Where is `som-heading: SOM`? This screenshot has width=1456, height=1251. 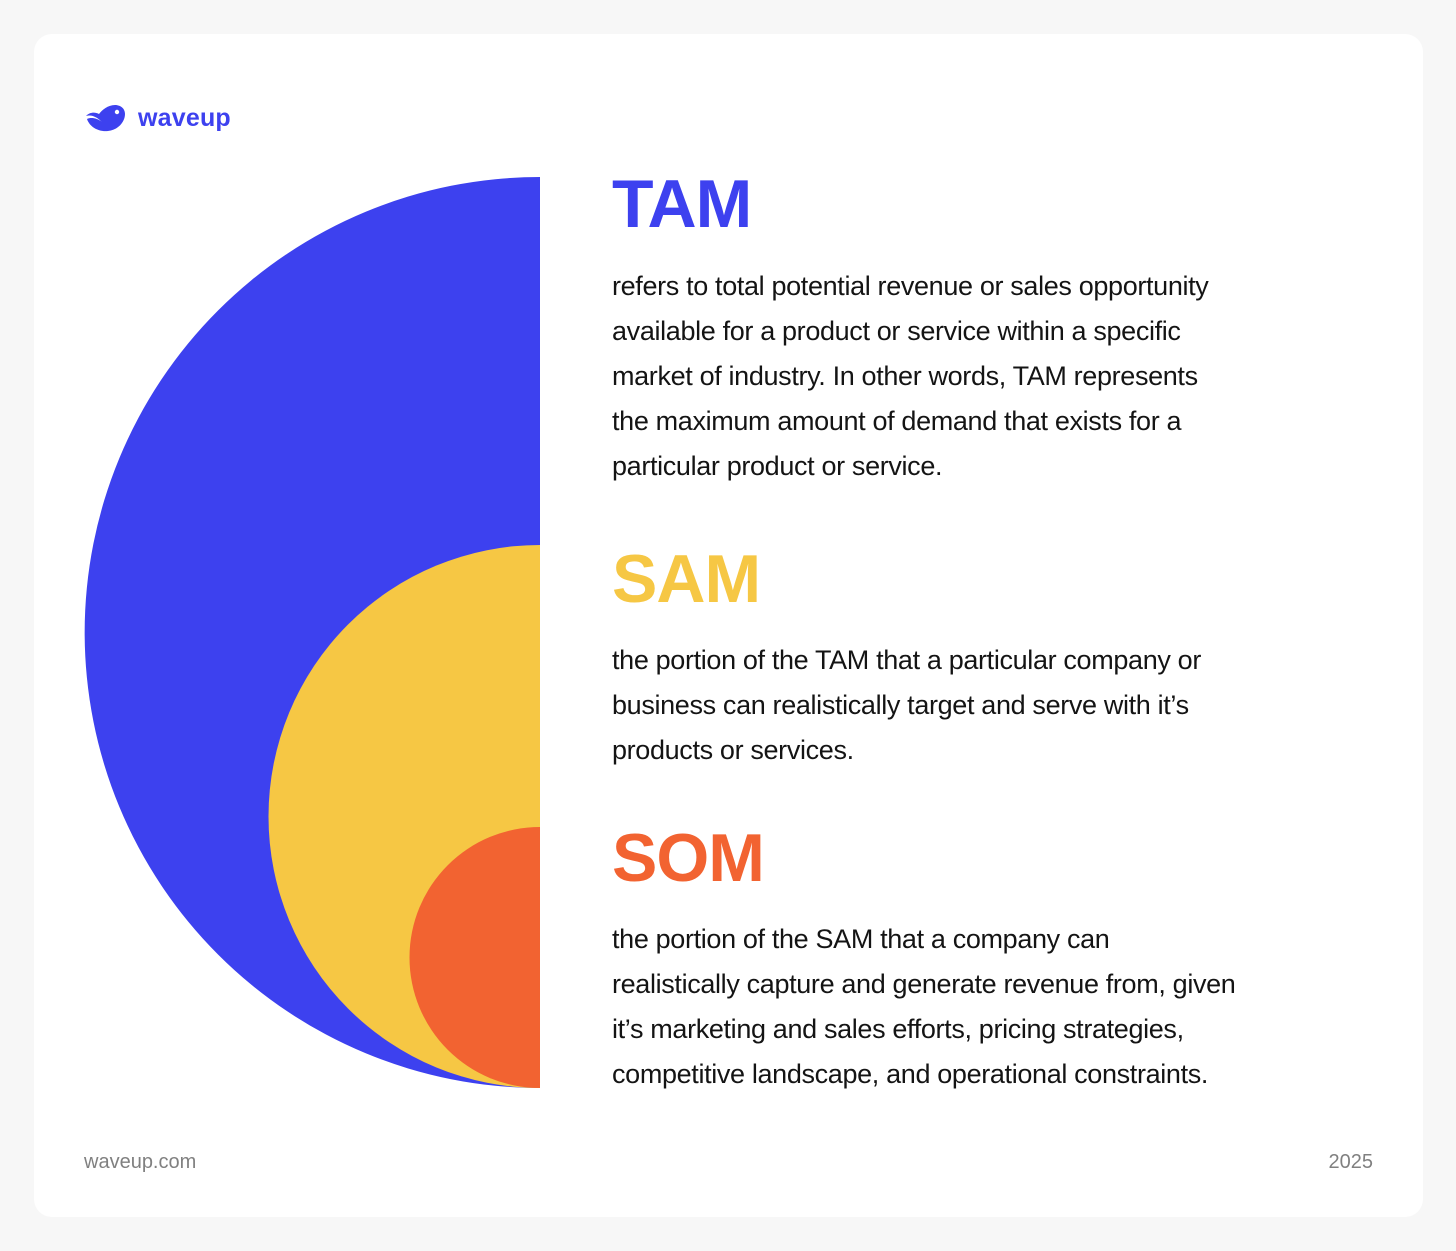 som-heading: SOM is located at coordinates (688, 858).